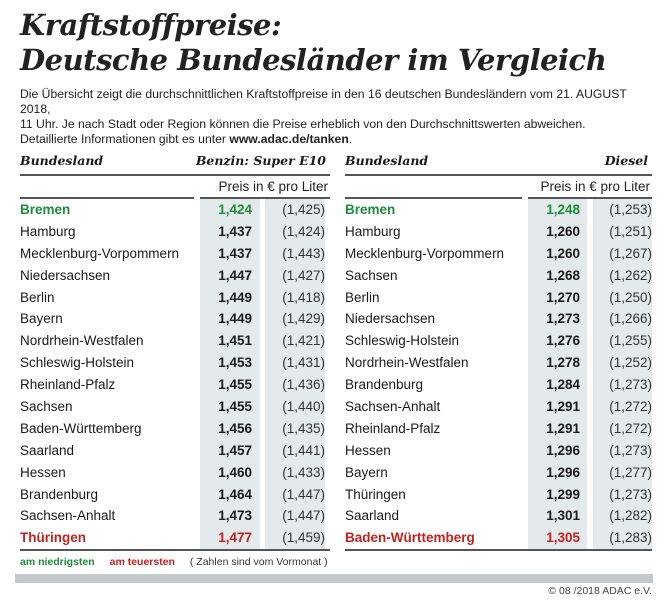  I want to click on table-row: Hessen 1,460 (1,433), so click(175, 473).